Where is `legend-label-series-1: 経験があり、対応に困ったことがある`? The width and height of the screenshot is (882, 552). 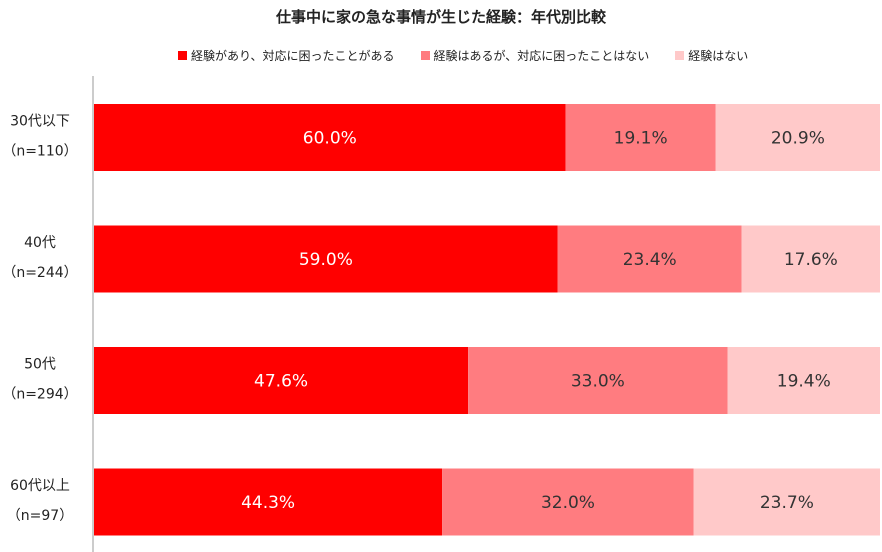 legend-label-series-1: 経験があり、対応に困ったことがある is located at coordinates (293, 56).